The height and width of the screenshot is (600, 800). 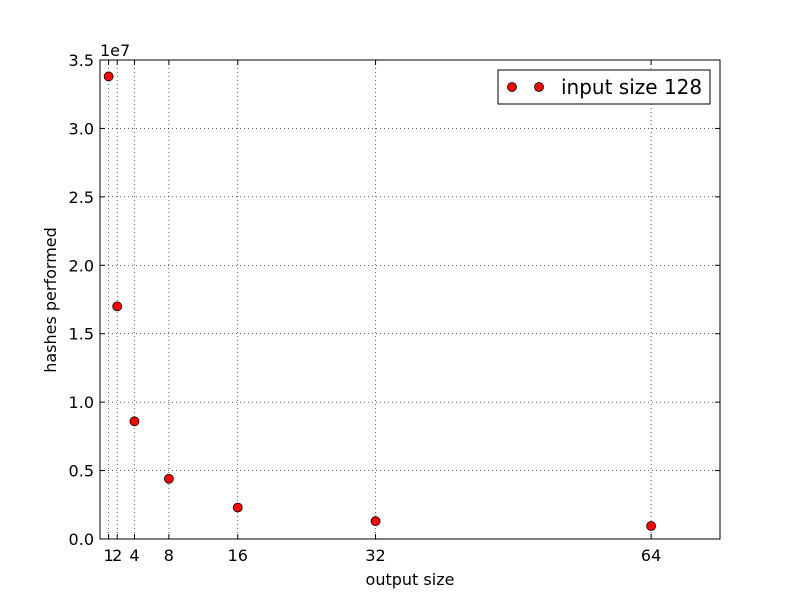 I want to click on y-tick-label: 0.0, so click(x=81, y=539).